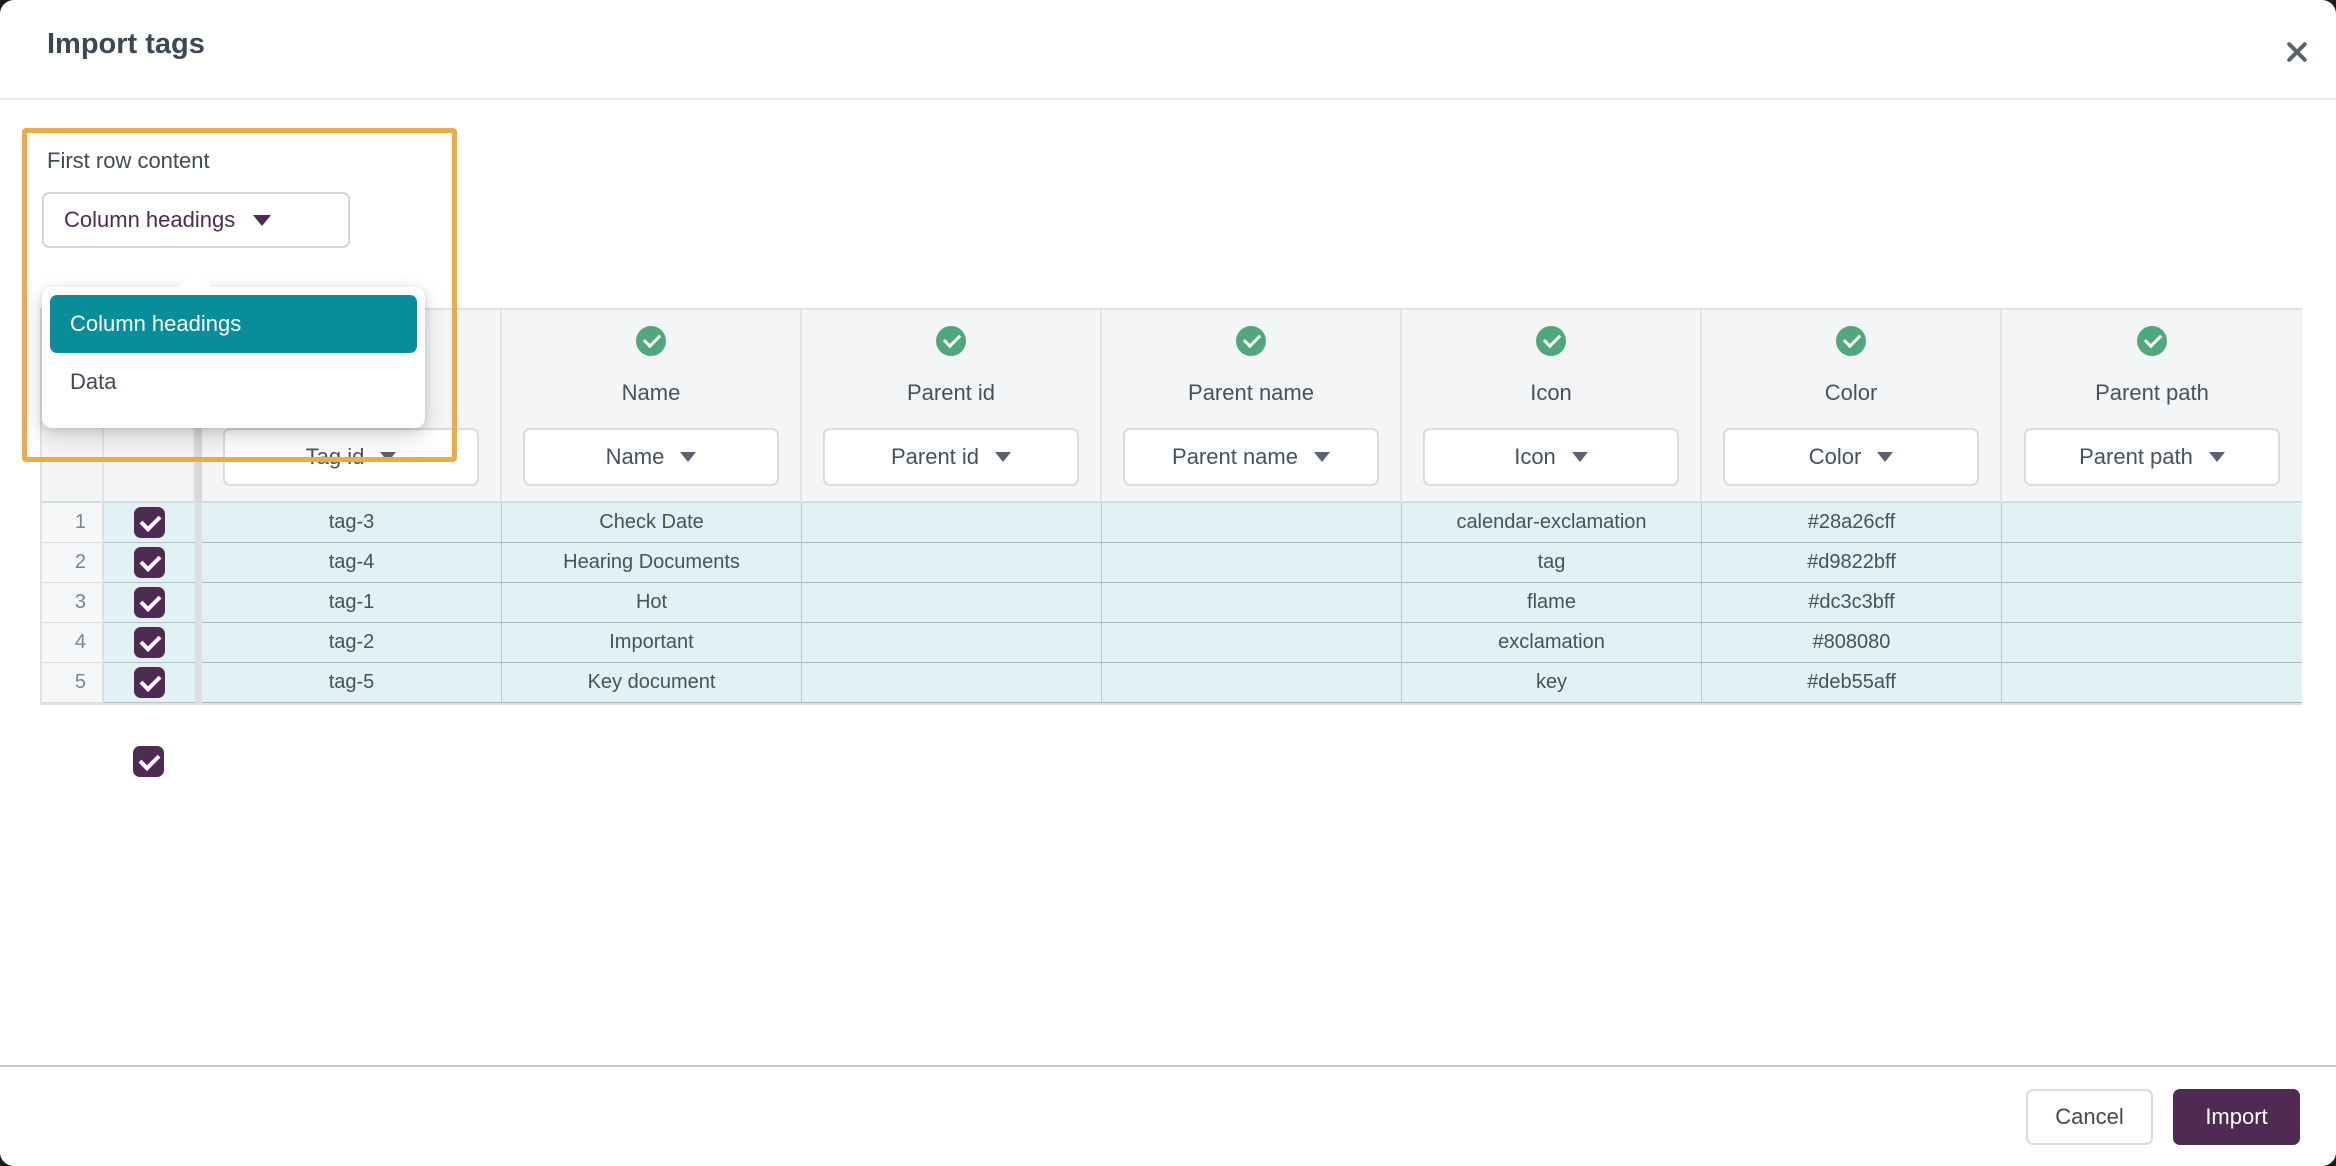  What do you see at coordinates (2089, 1117) in the screenshot?
I see `cancel-button: Cancel` at bounding box center [2089, 1117].